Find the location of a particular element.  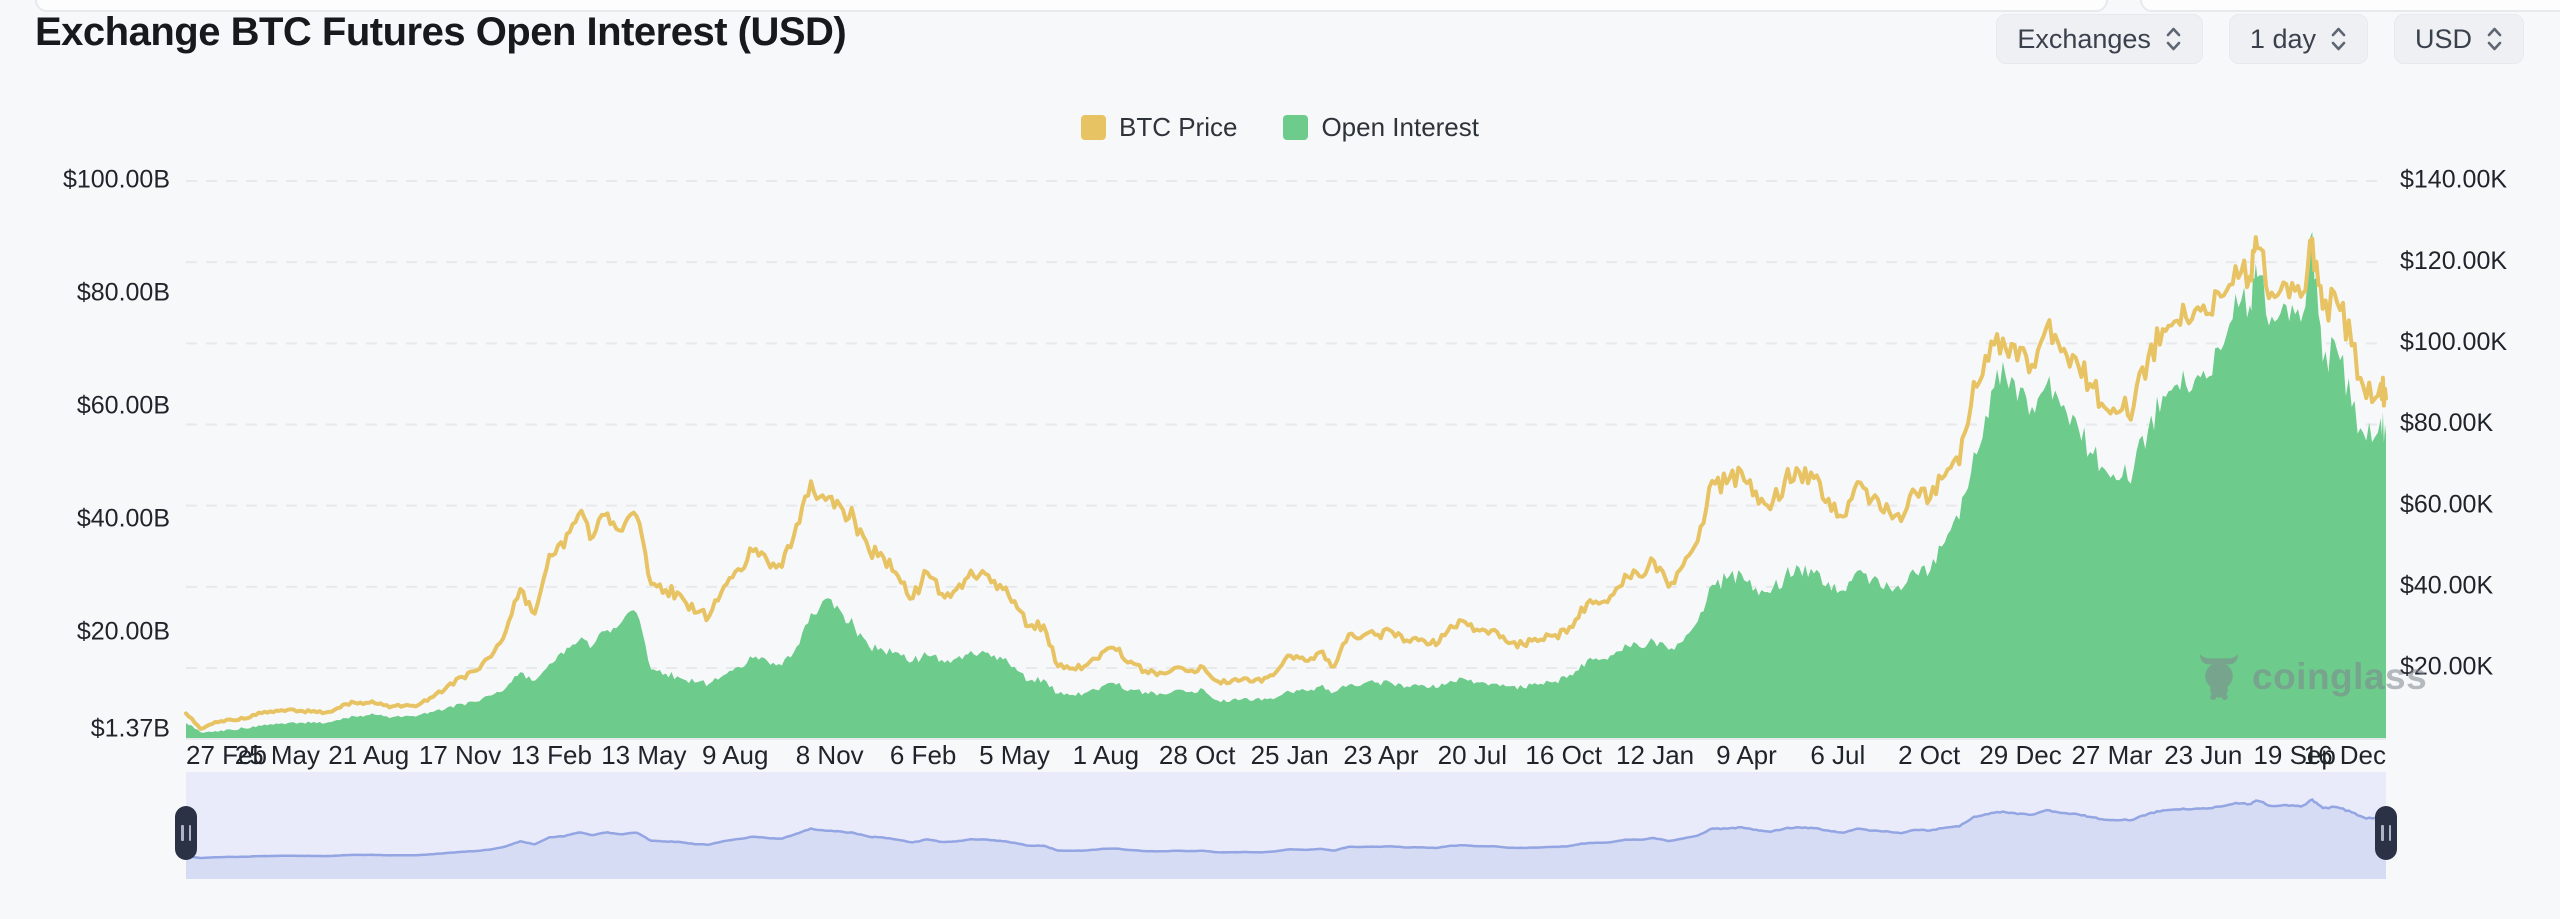

legend-label-open-interest: Open Interest is located at coordinates (1400, 127).